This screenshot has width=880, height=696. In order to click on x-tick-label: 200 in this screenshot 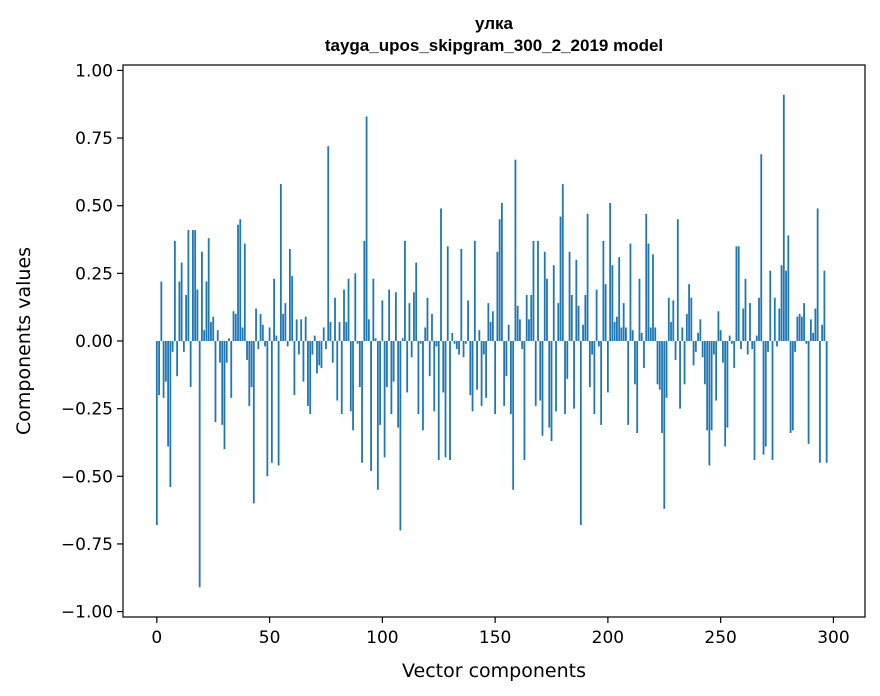, I will do `click(608, 638)`.